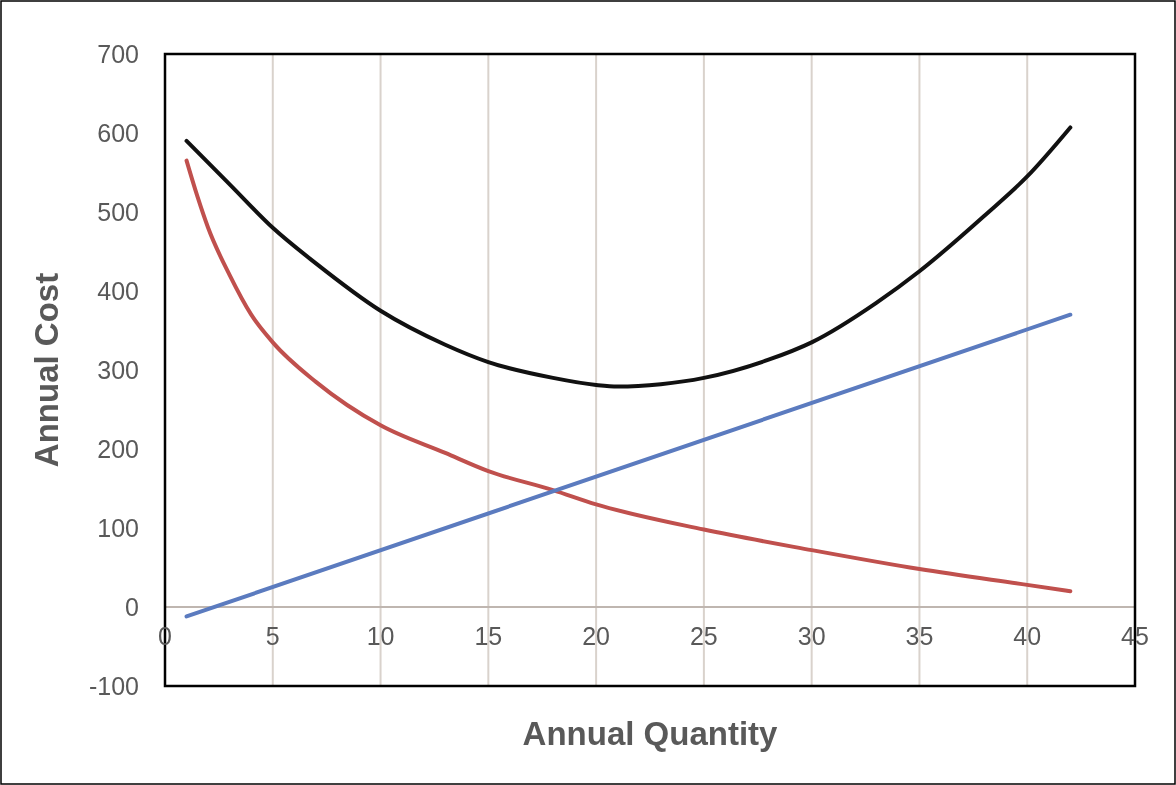 The image size is (1176, 785). I want to click on y-tick-label: 300, so click(118, 370).